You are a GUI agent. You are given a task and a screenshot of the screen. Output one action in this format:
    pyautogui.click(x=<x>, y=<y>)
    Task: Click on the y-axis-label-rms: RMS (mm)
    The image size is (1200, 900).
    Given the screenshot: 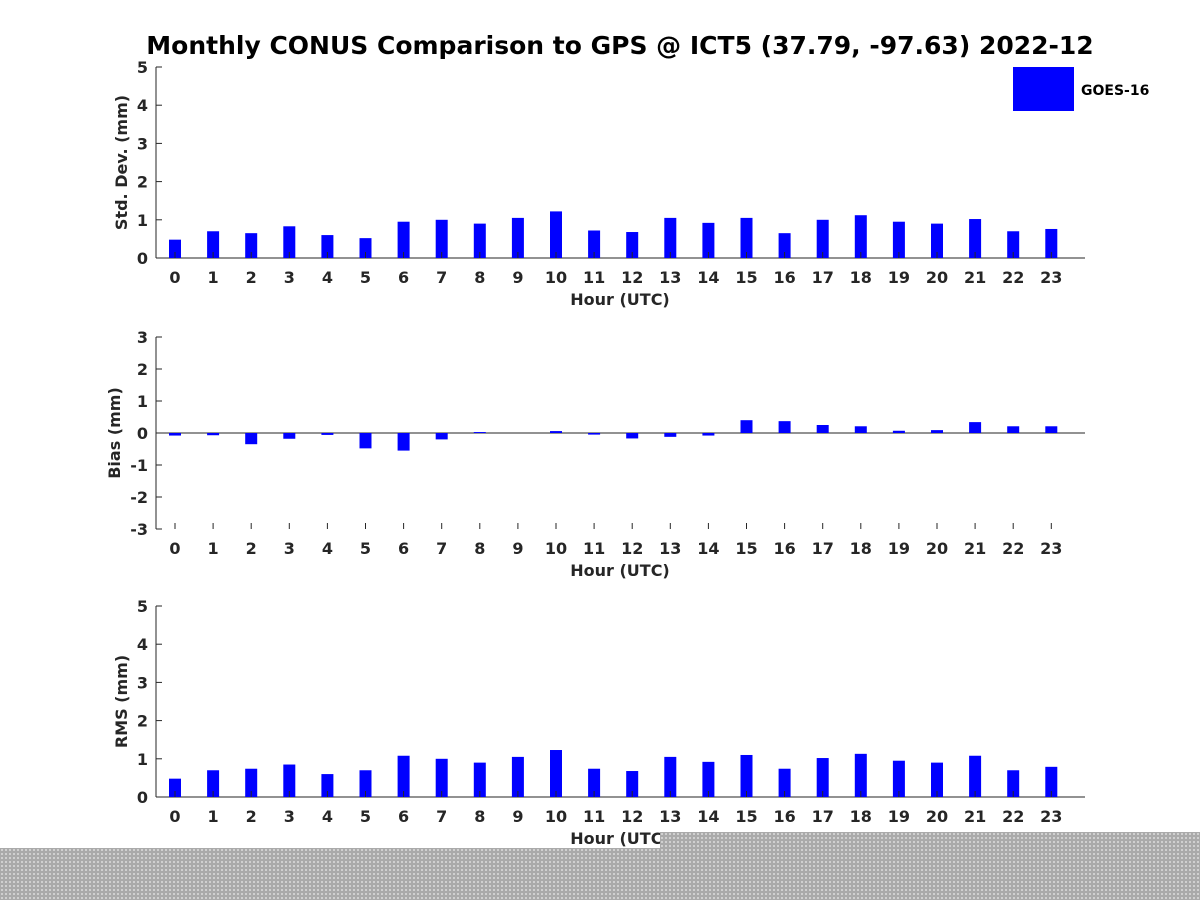 What is the action you would take?
    pyautogui.click(x=121, y=701)
    